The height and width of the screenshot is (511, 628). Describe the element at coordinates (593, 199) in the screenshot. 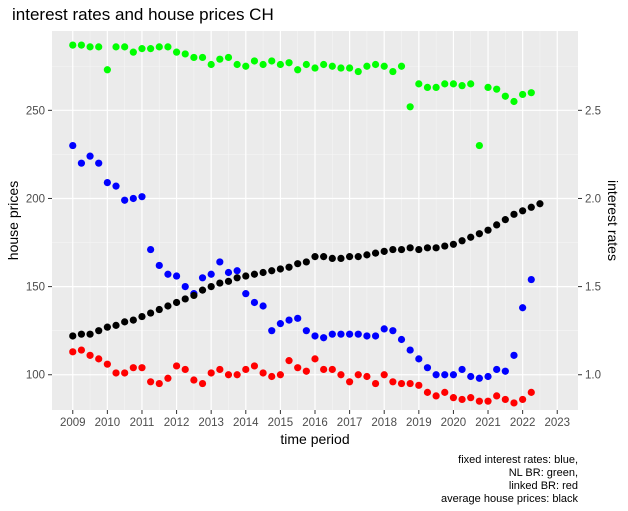

I see `y-right-tick-label: 2.0` at that location.